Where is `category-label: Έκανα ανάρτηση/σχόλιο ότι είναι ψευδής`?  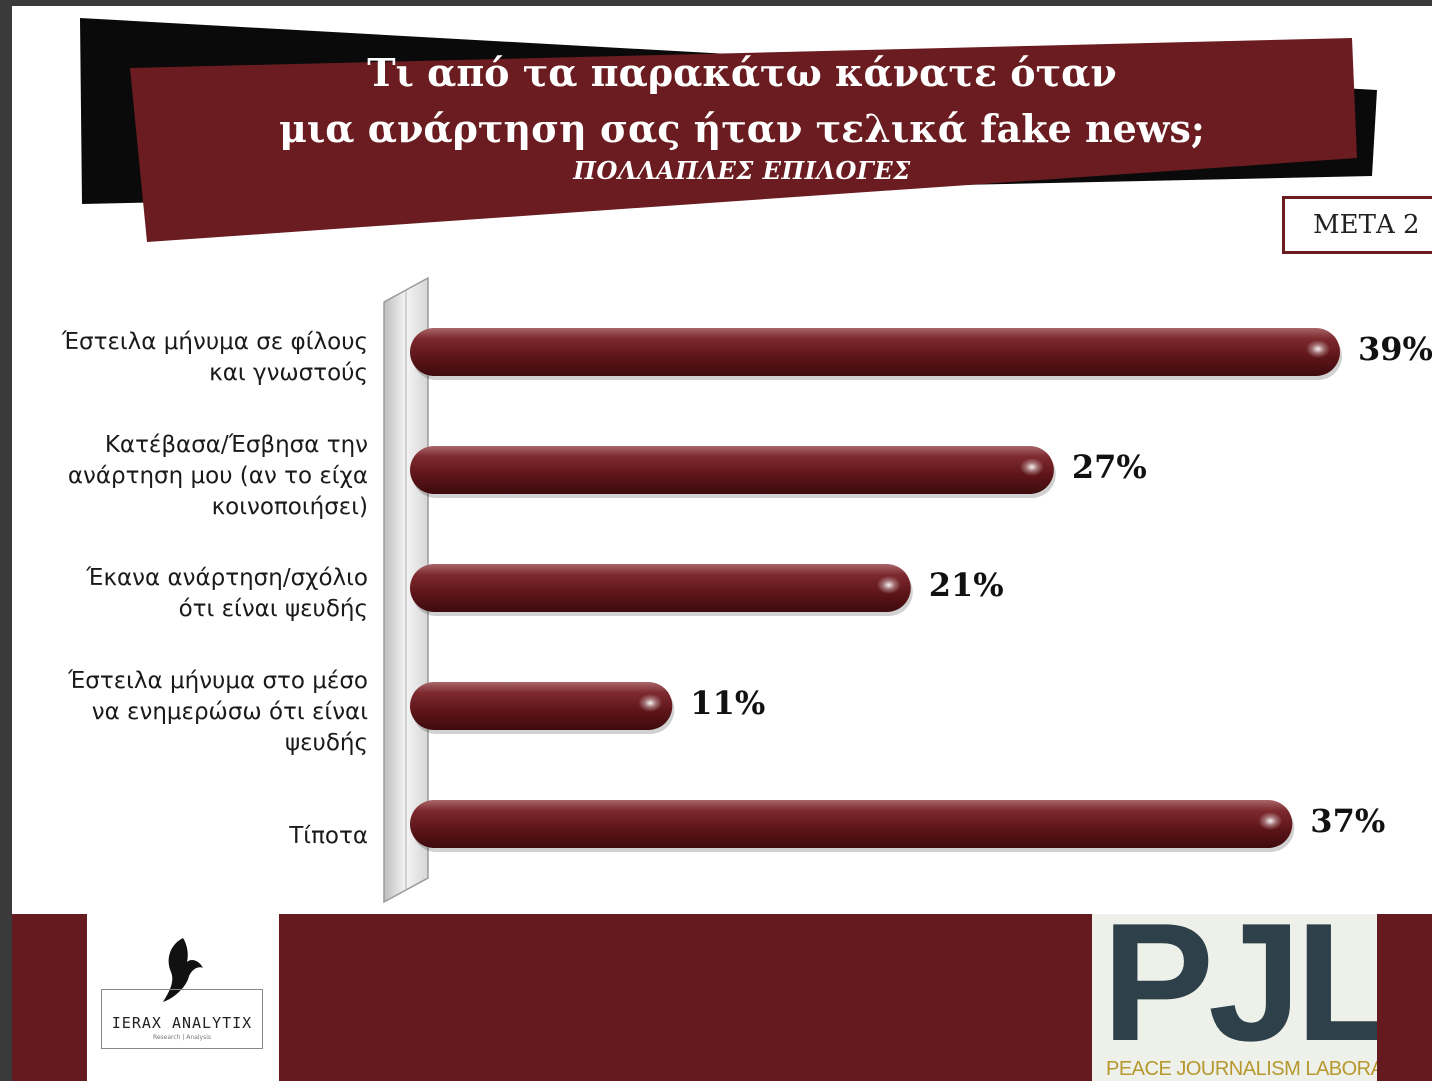 category-label: Έκανα ανάρτηση/σχόλιο ότι είναι ψευδής is located at coordinates (200, 594).